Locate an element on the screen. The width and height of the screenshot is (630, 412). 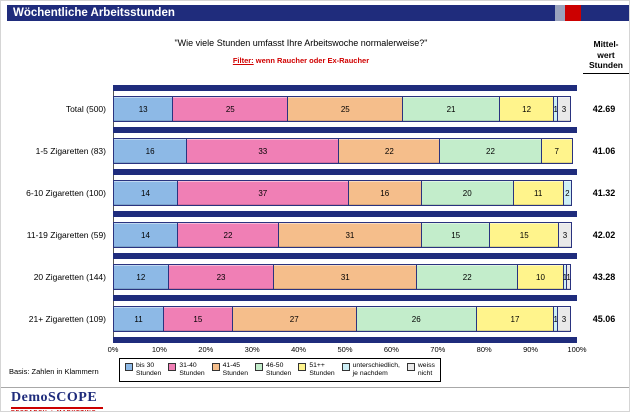
chart-row: 11-19 Zigaretten (59) 14 22 31 15 15 3 42.02 is located at coordinates (315, 235).